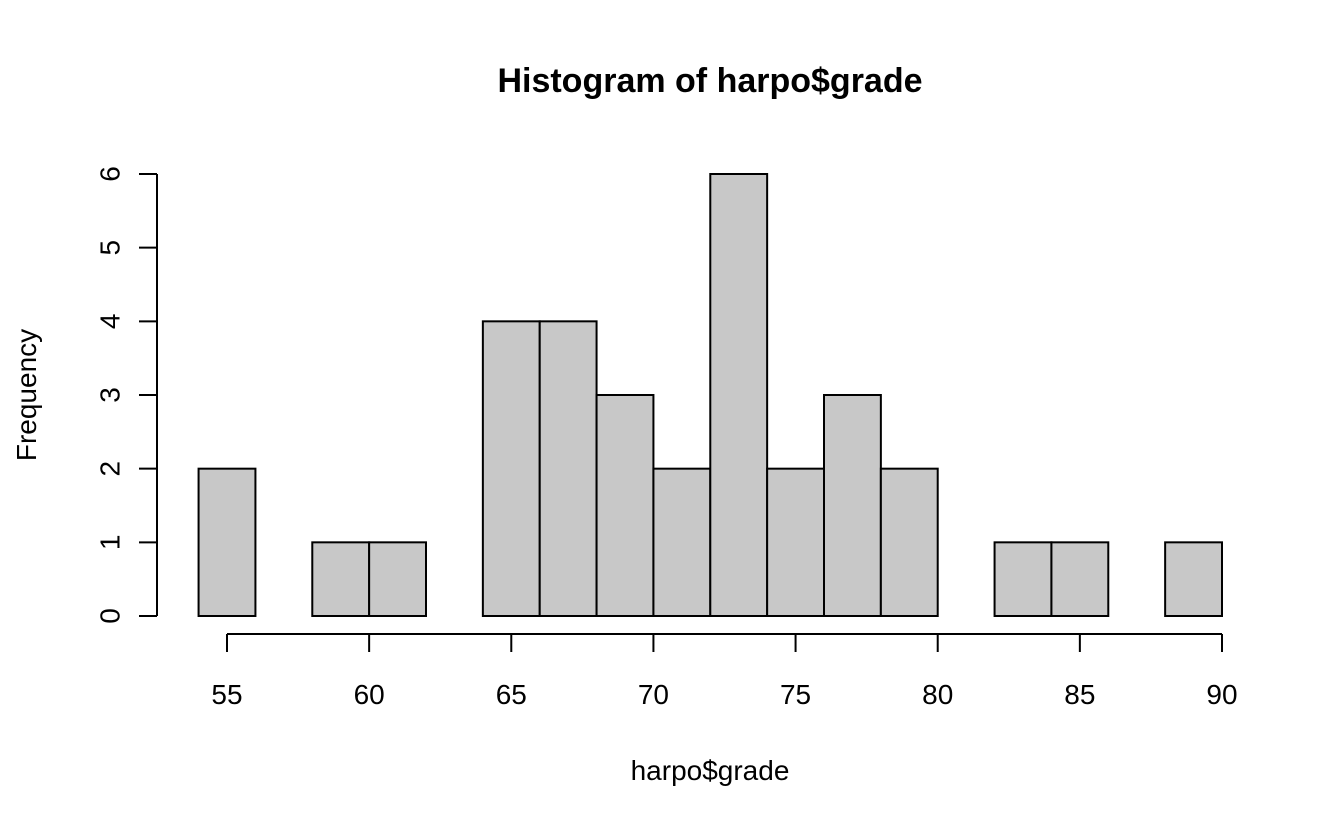  I want to click on x-tick-label-55: 55, so click(226, 694).